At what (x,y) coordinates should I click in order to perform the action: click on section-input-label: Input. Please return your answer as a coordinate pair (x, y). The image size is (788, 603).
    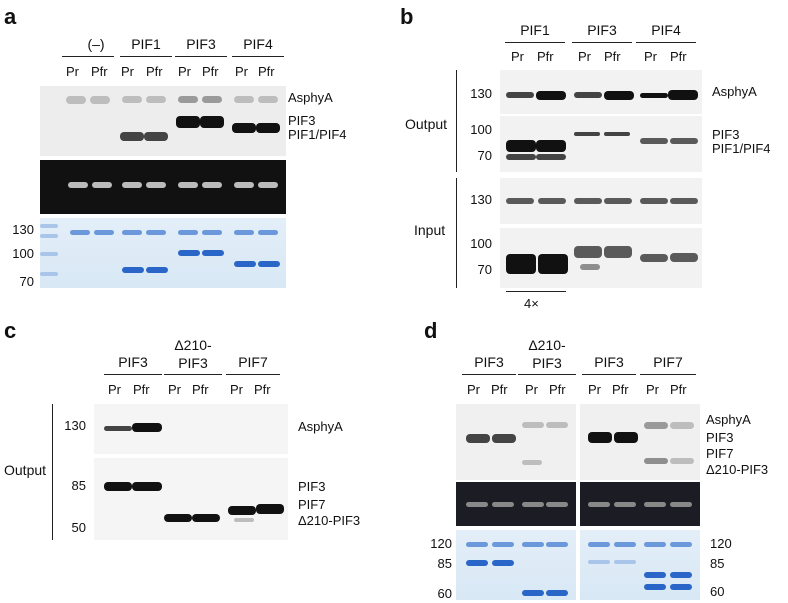
    Looking at the image, I should click on (430, 230).